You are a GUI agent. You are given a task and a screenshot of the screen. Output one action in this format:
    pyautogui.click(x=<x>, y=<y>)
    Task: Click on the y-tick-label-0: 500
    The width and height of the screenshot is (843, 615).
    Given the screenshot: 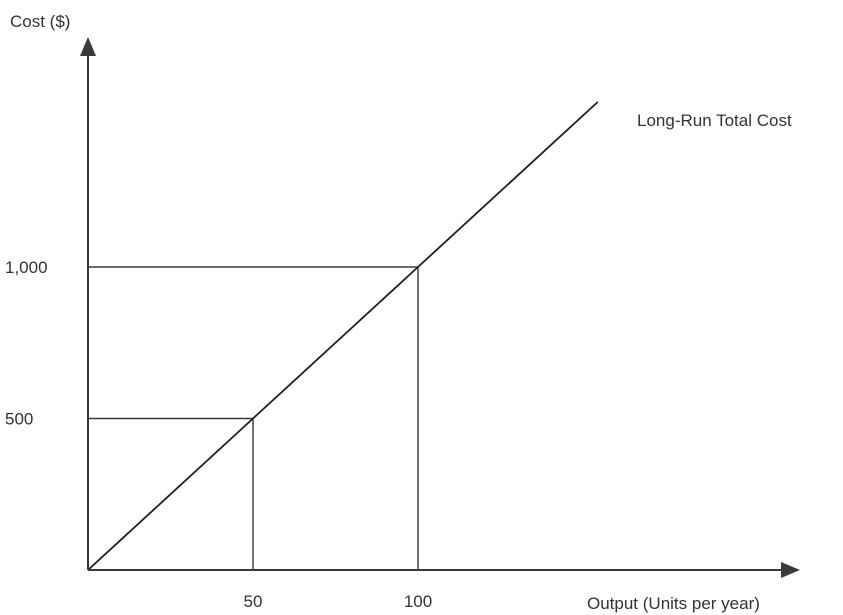 What is the action you would take?
    pyautogui.click(x=19, y=419)
    